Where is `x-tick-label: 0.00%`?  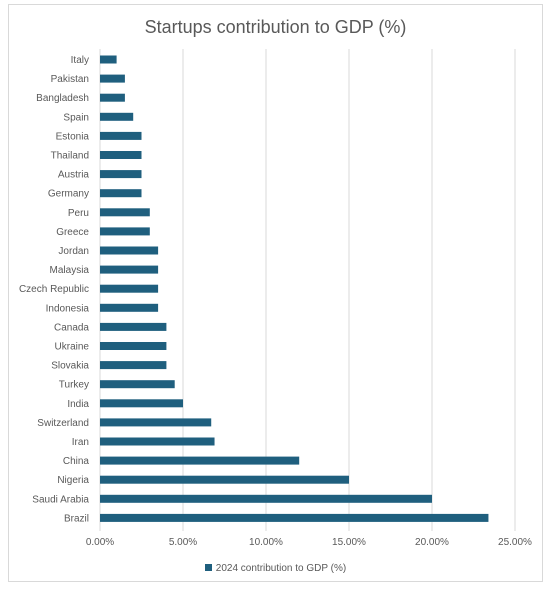
x-tick-label: 0.00% is located at coordinates (100, 542).